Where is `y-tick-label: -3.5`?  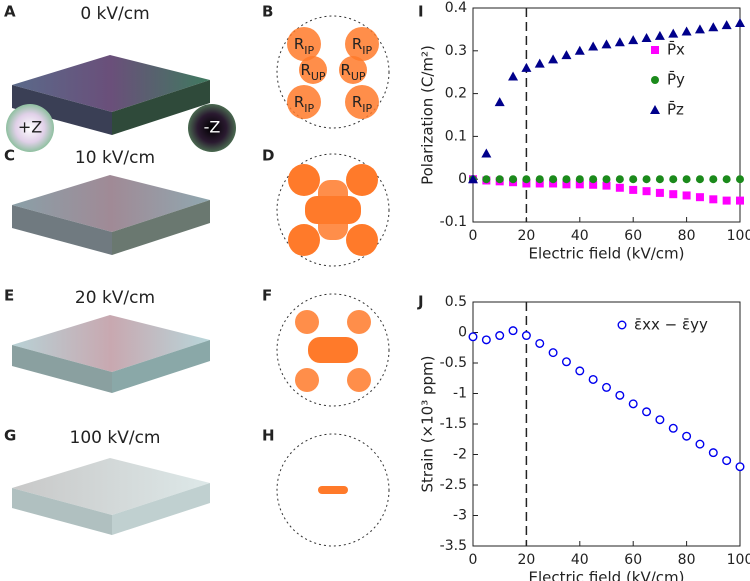 y-tick-label: -3.5 is located at coordinates (453, 546).